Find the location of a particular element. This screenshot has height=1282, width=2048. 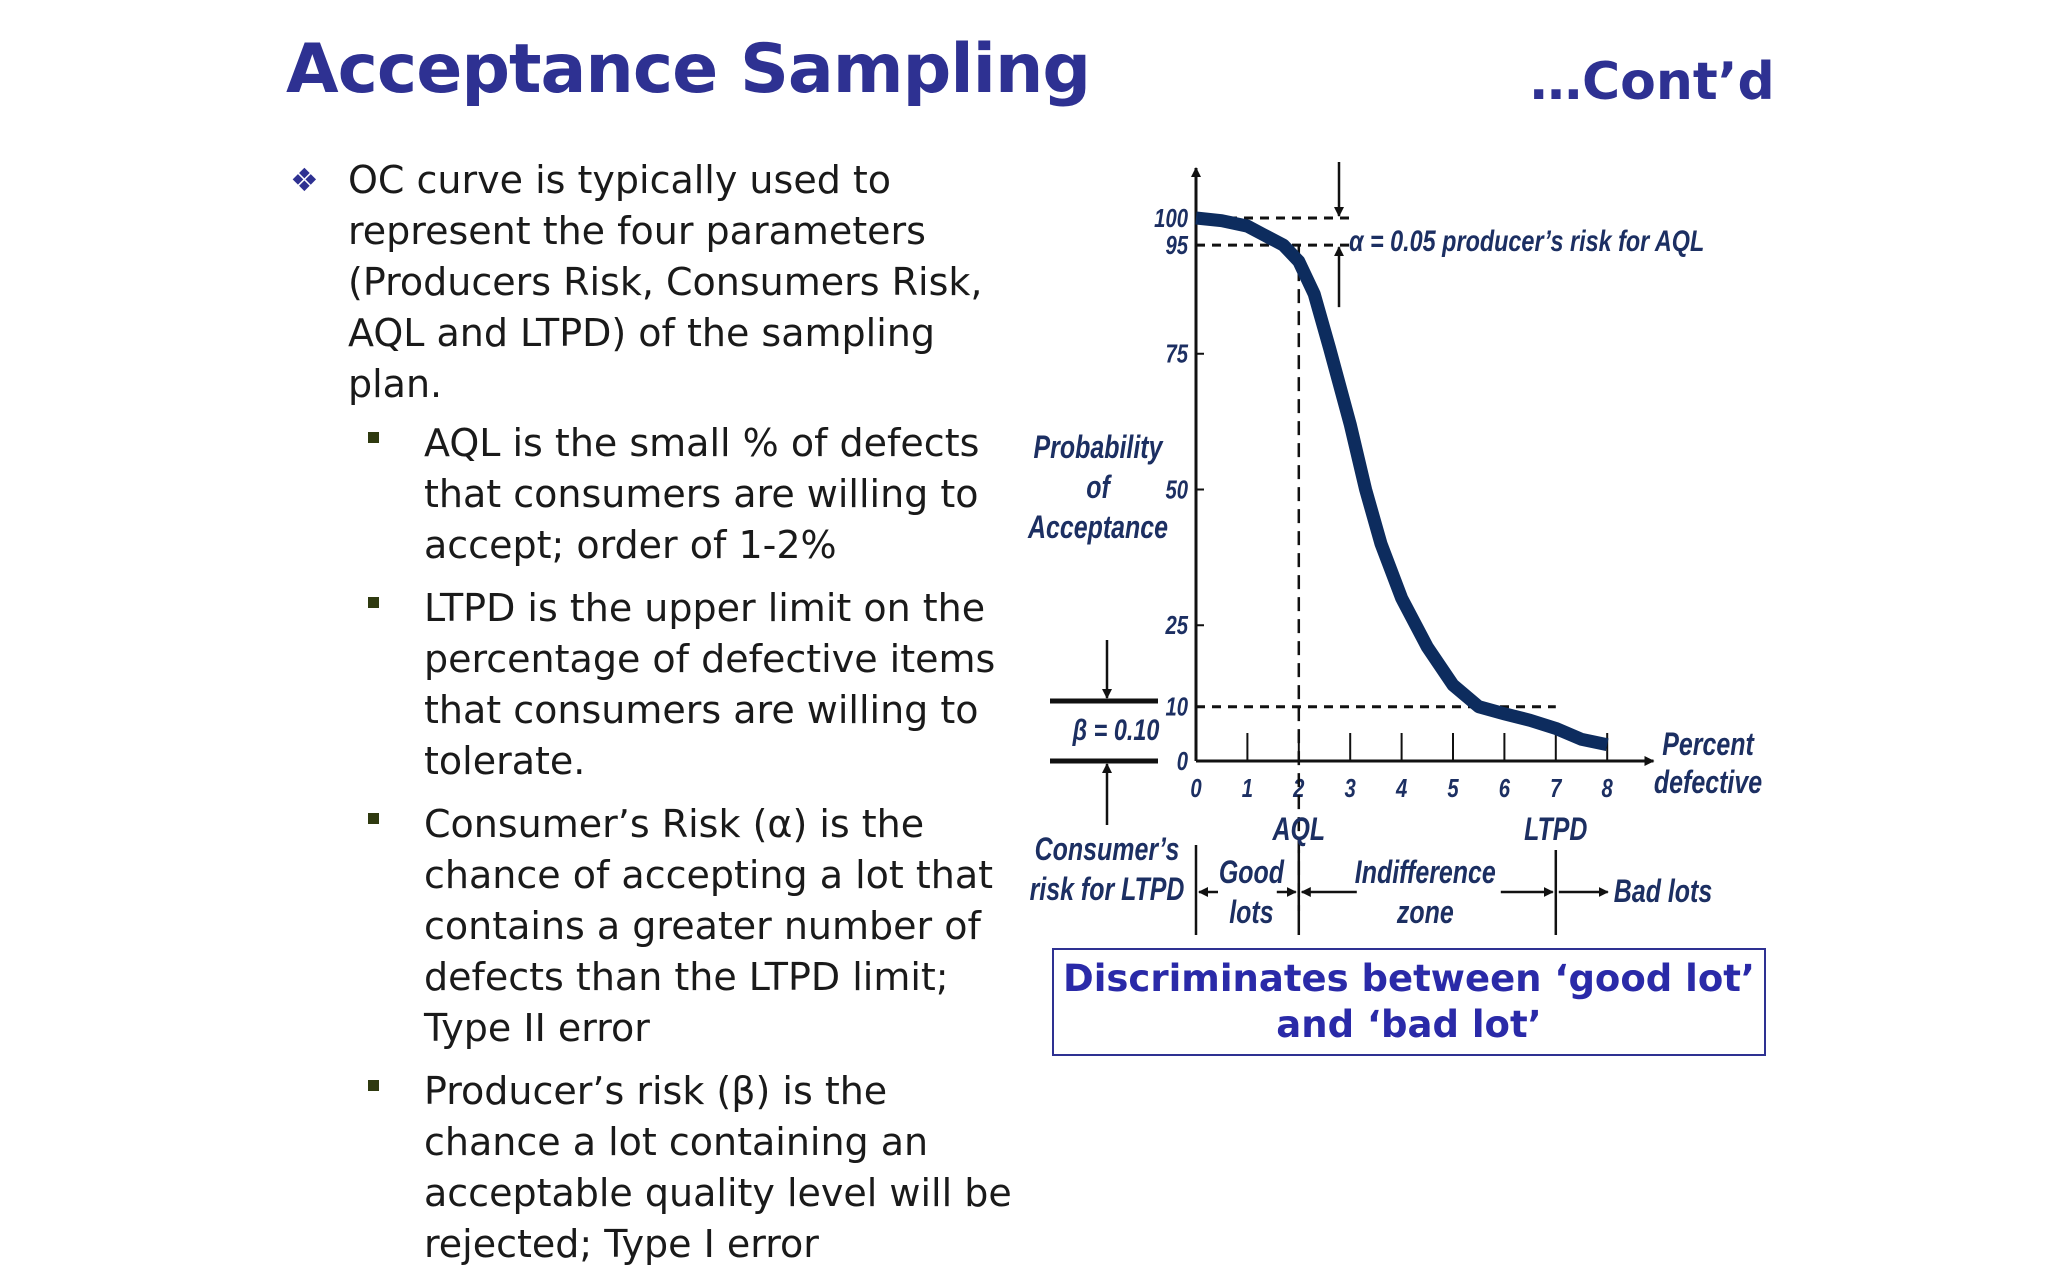

indifference-zone-label: zone is located at coordinates (1425, 913).